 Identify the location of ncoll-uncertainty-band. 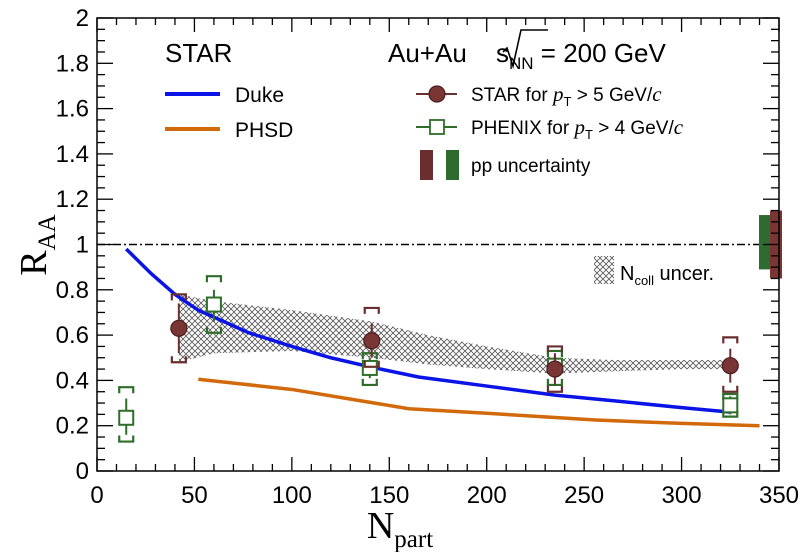
(454, 334).